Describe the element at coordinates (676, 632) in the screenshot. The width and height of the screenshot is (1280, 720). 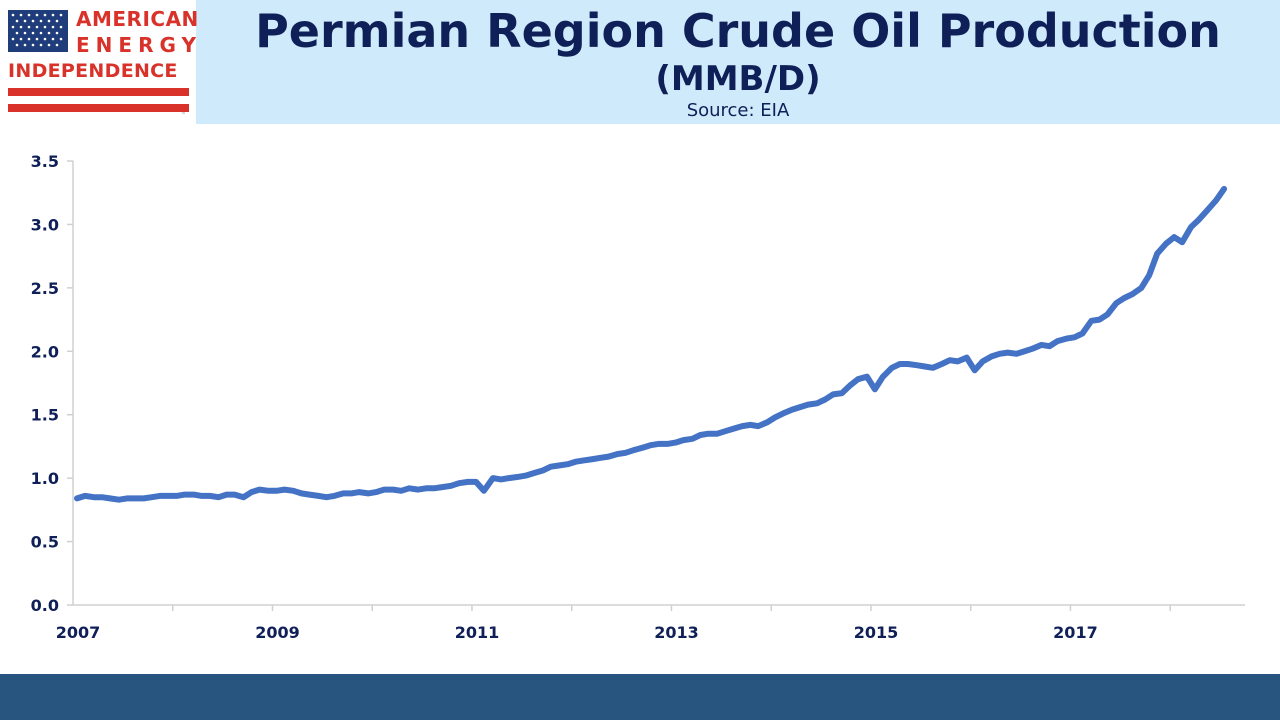
I see `x-tick-label: 2013` at that location.